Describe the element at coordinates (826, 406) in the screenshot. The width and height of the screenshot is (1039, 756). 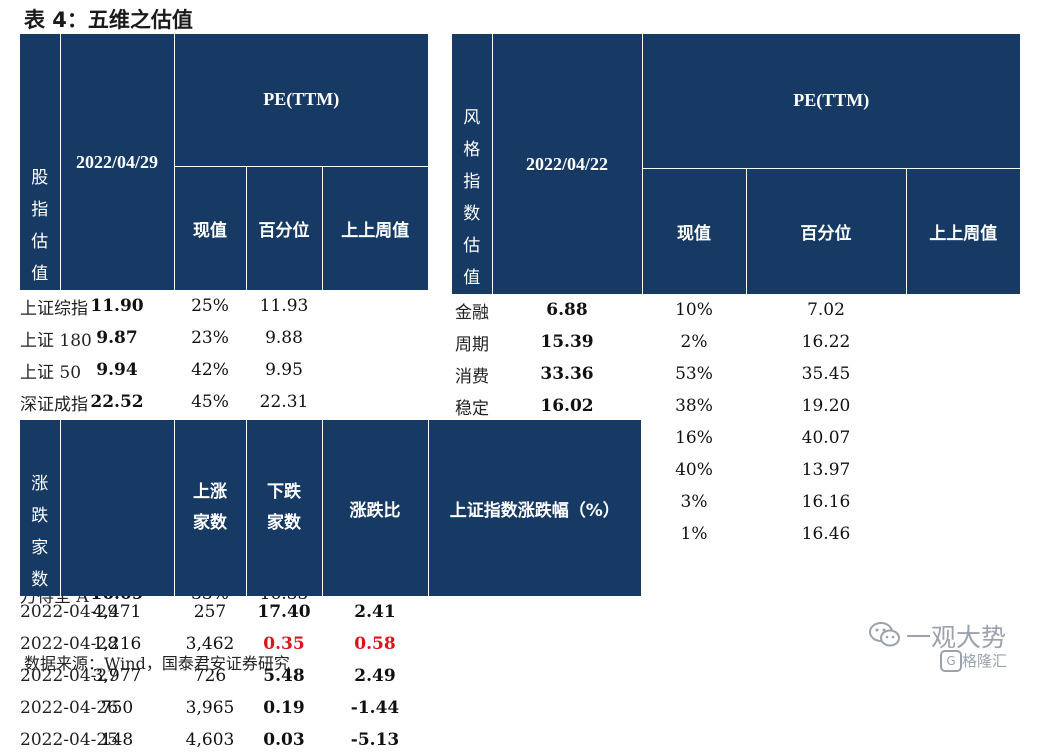
I see `style-prev-week-value: 19.20` at that location.